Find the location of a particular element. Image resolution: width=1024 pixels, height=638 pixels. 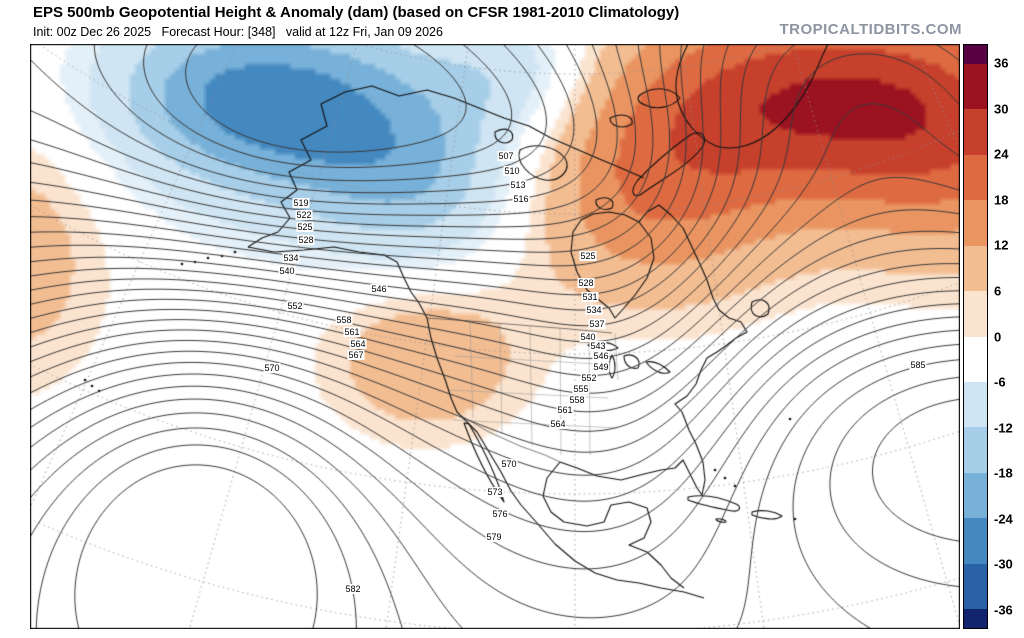

colorbar-tick: -18 is located at coordinates (1003, 473).